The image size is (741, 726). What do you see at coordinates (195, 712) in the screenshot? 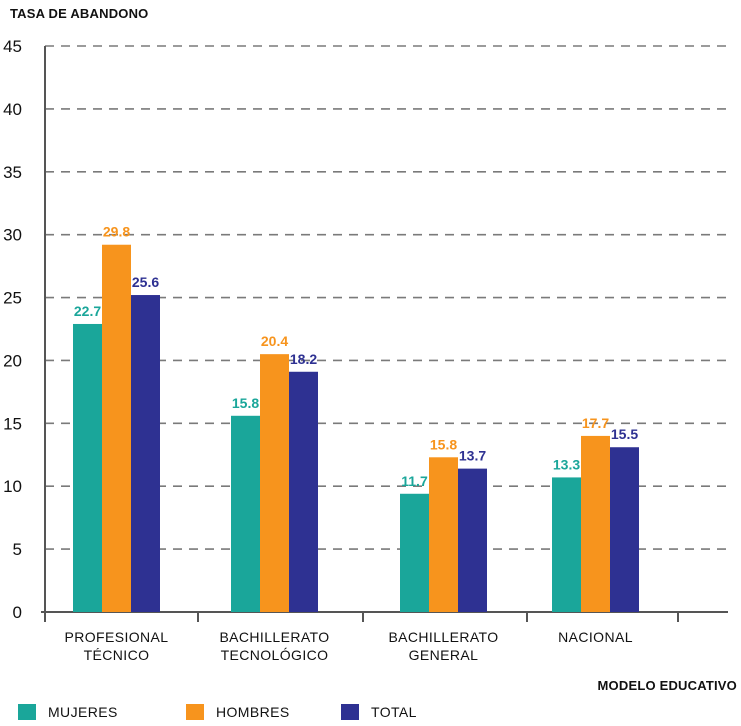
I see `legend-swatch-hombres` at bounding box center [195, 712].